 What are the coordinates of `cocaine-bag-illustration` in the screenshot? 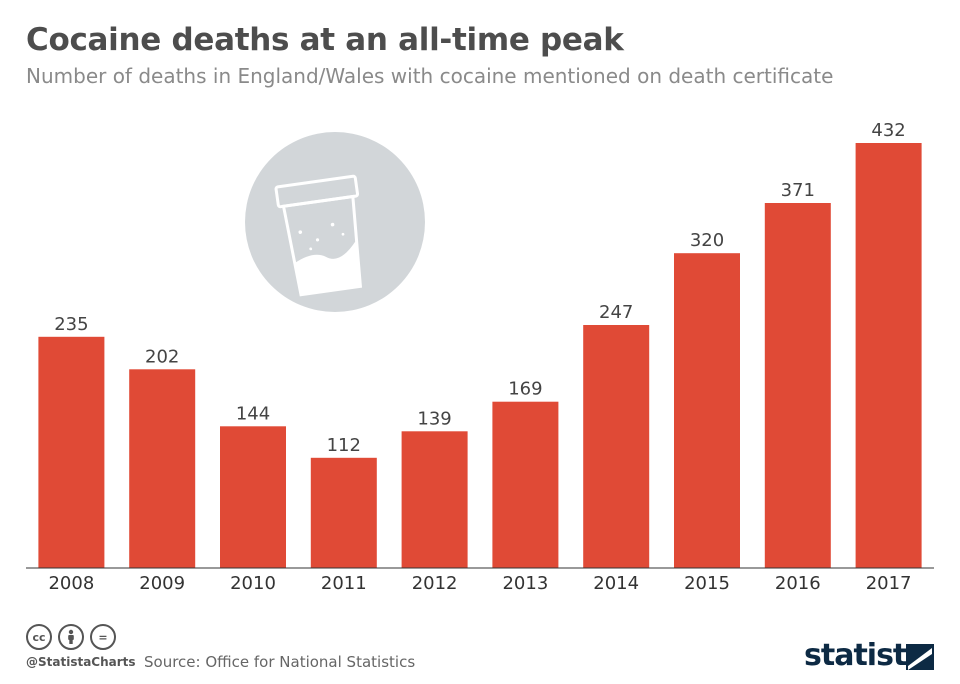 It's located at (335, 222).